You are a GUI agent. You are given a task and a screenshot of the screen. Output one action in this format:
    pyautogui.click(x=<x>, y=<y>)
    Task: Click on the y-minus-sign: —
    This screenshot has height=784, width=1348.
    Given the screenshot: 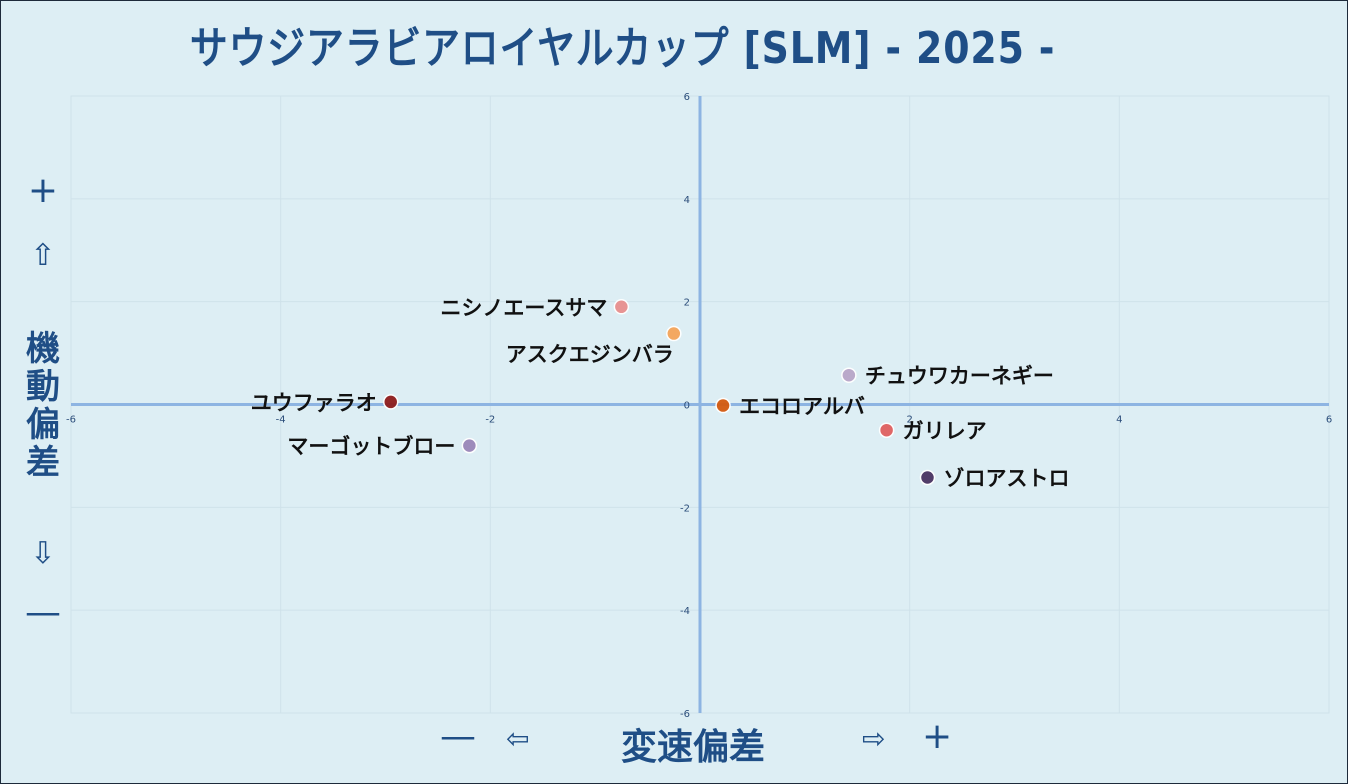 What is the action you would take?
    pyautogui.click(x=43, y=612)
    